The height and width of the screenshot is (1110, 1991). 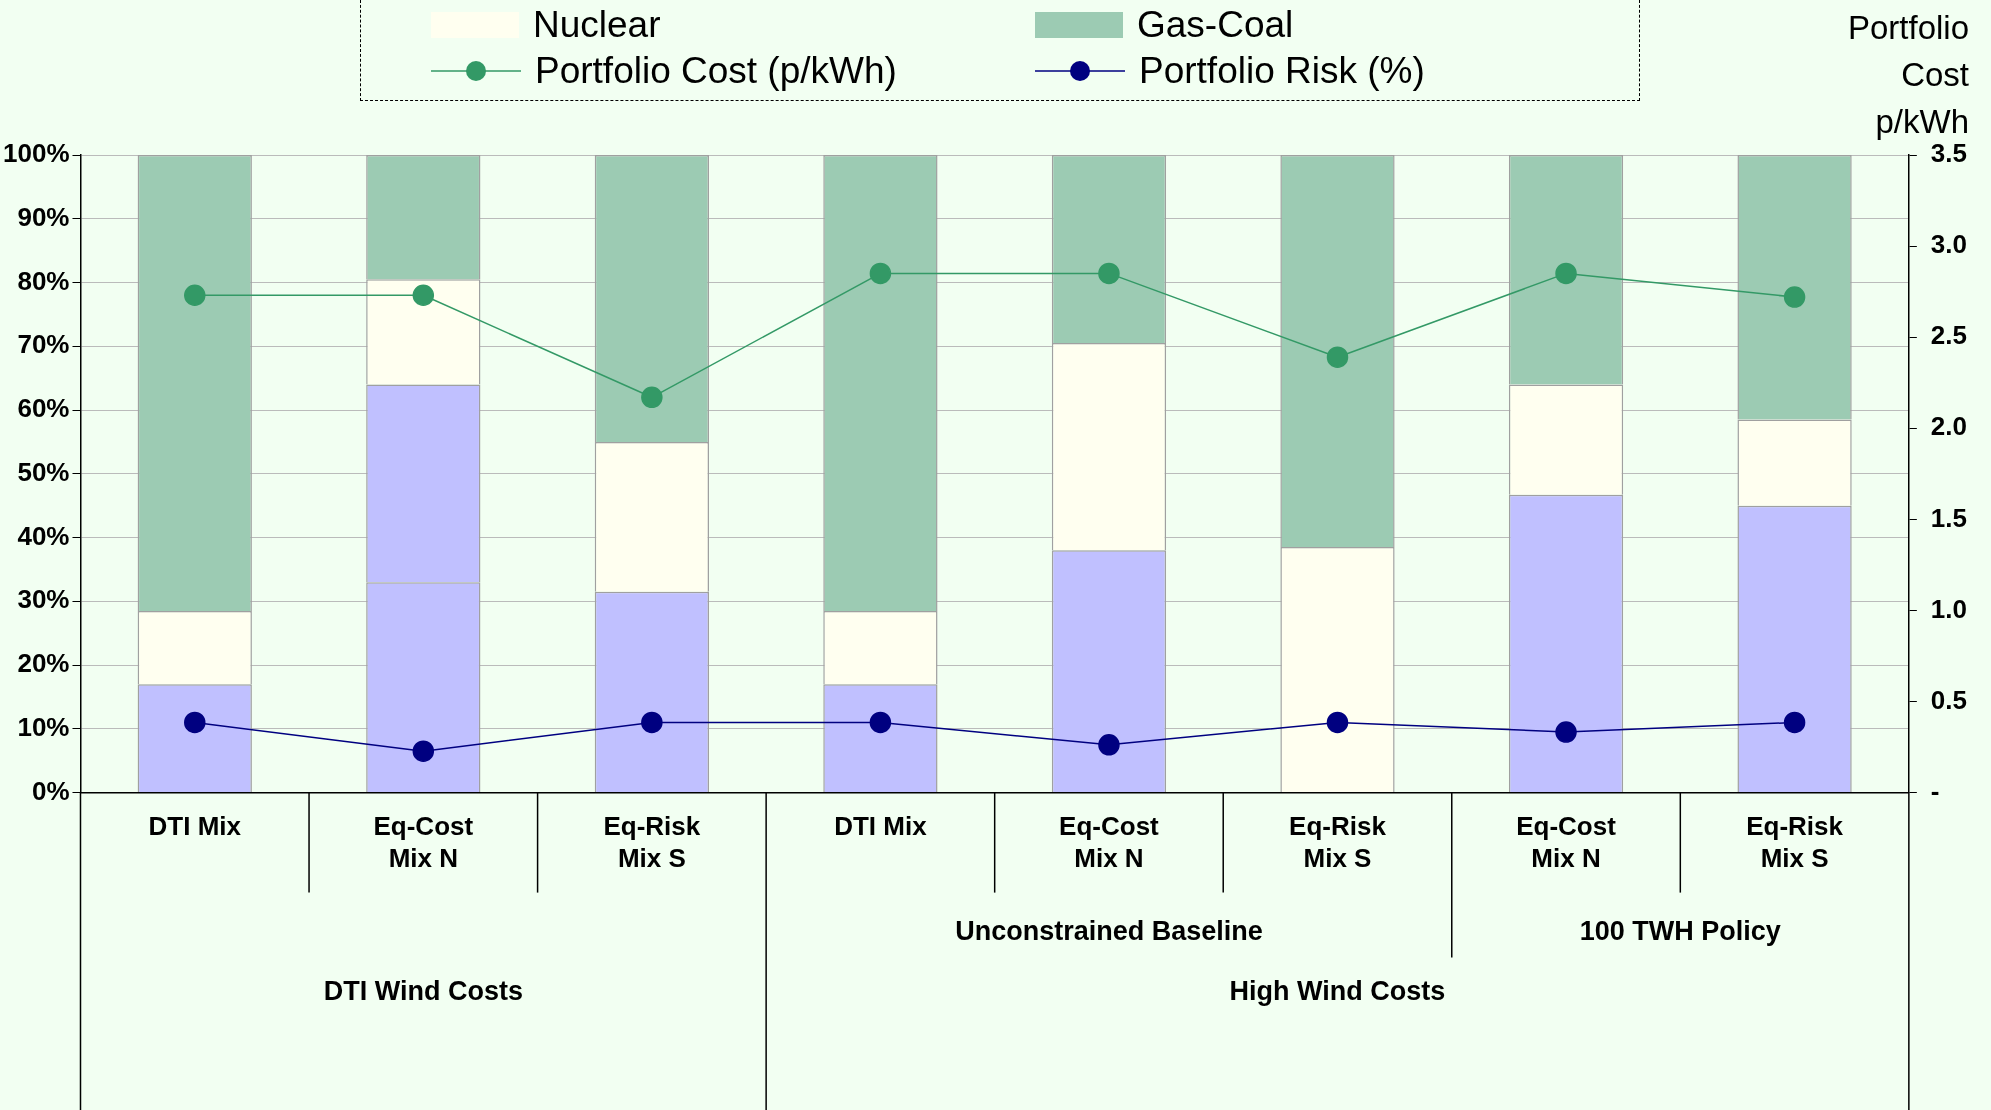 I want to click on y-tick-label: 50%, so click(x=43, y=471).